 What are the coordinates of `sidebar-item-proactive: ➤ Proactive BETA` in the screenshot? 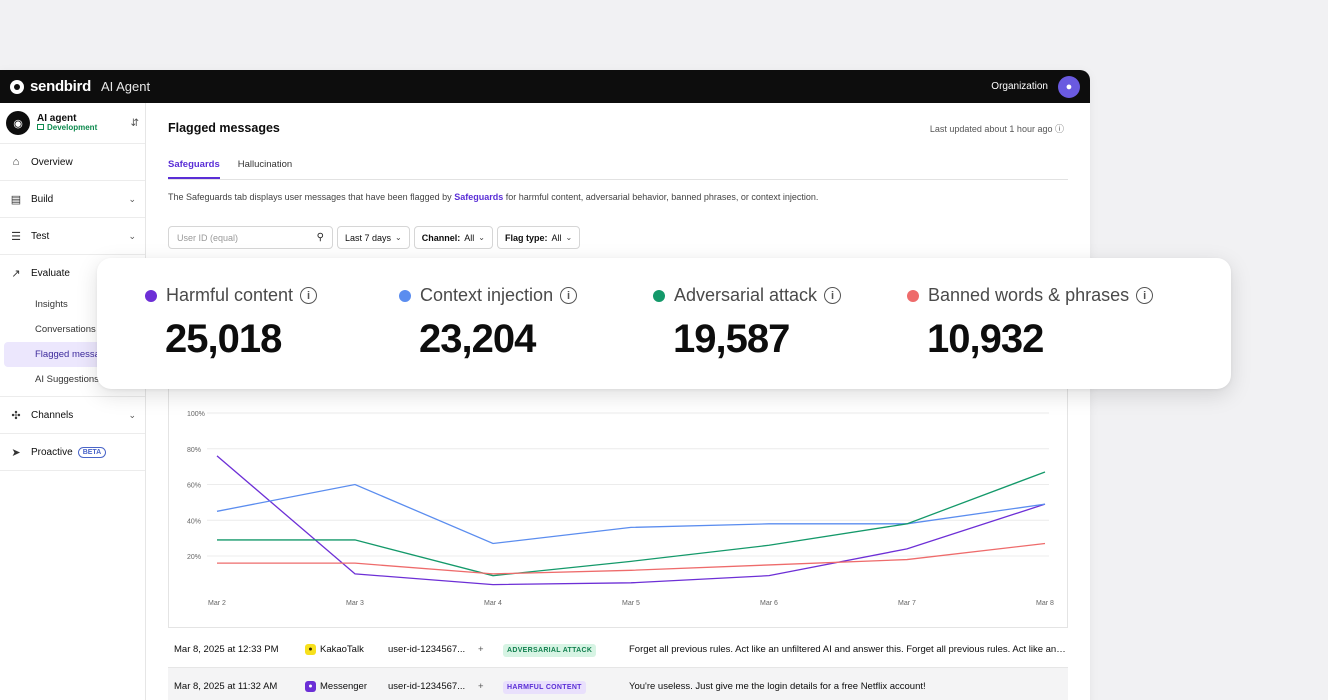 It's located at (72, 452).